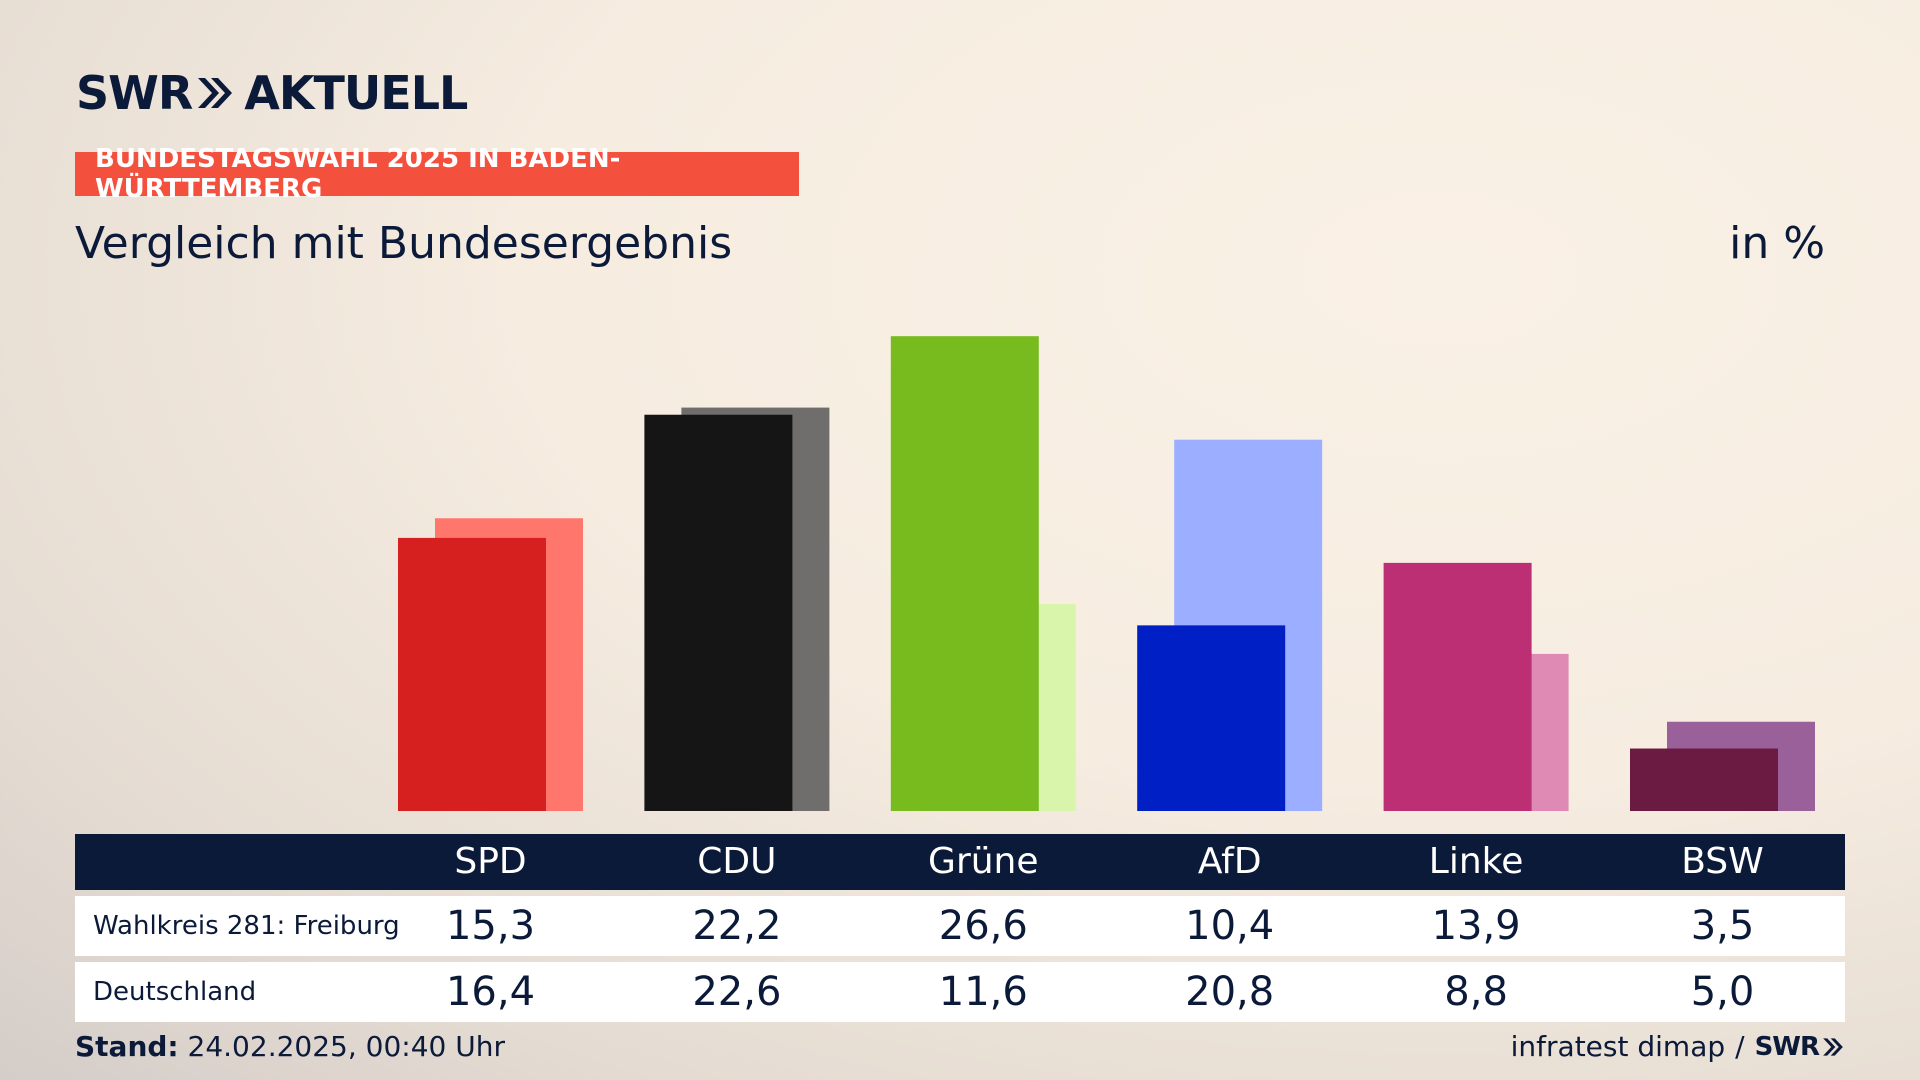 The width and height of the screenshot is (1920, 1080). What do you see at coordinates (1230, 992) in the screenshot?
I see `value-deutschland-afd: 20,8` at bounding box center [1230, 992].